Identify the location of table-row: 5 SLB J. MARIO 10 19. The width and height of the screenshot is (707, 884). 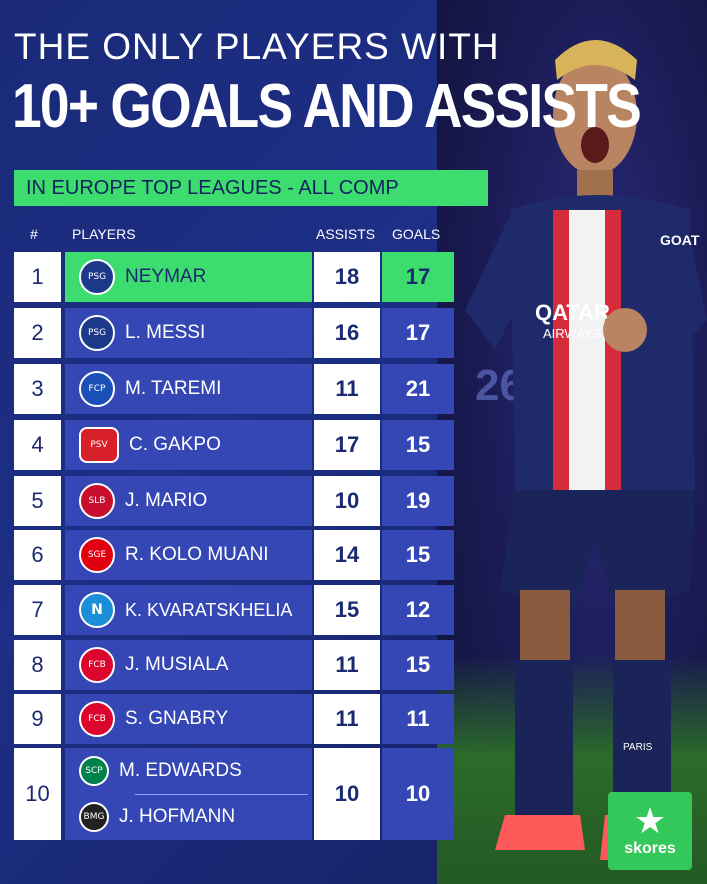
(234, 501).